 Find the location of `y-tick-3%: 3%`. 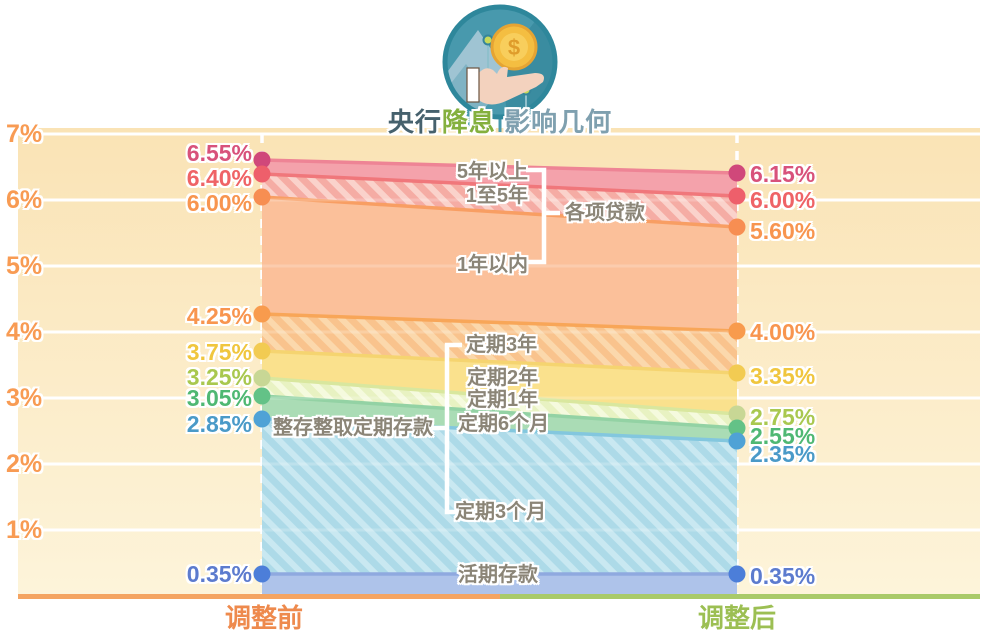

y-tick-3%: 3% is located at coordinates (24, 397).